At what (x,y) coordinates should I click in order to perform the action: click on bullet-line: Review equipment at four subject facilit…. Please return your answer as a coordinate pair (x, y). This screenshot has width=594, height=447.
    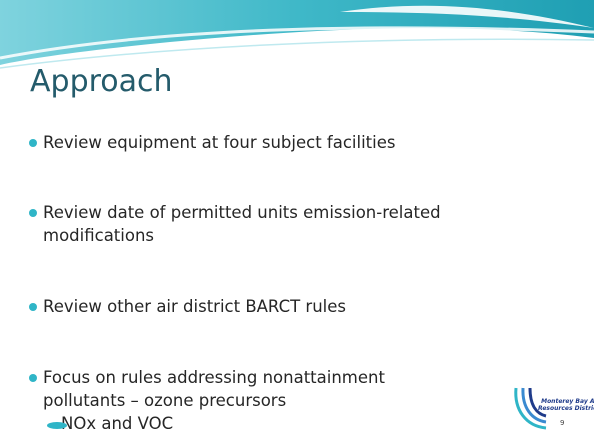
    Looking at the image, I should click on (219, 142).